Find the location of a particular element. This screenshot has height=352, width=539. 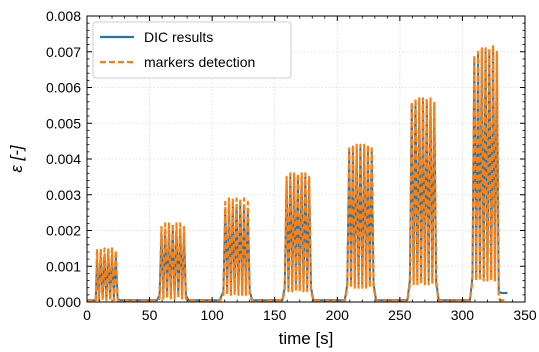

y-tick-label: 0.001 is located at coordinates (63, 266).